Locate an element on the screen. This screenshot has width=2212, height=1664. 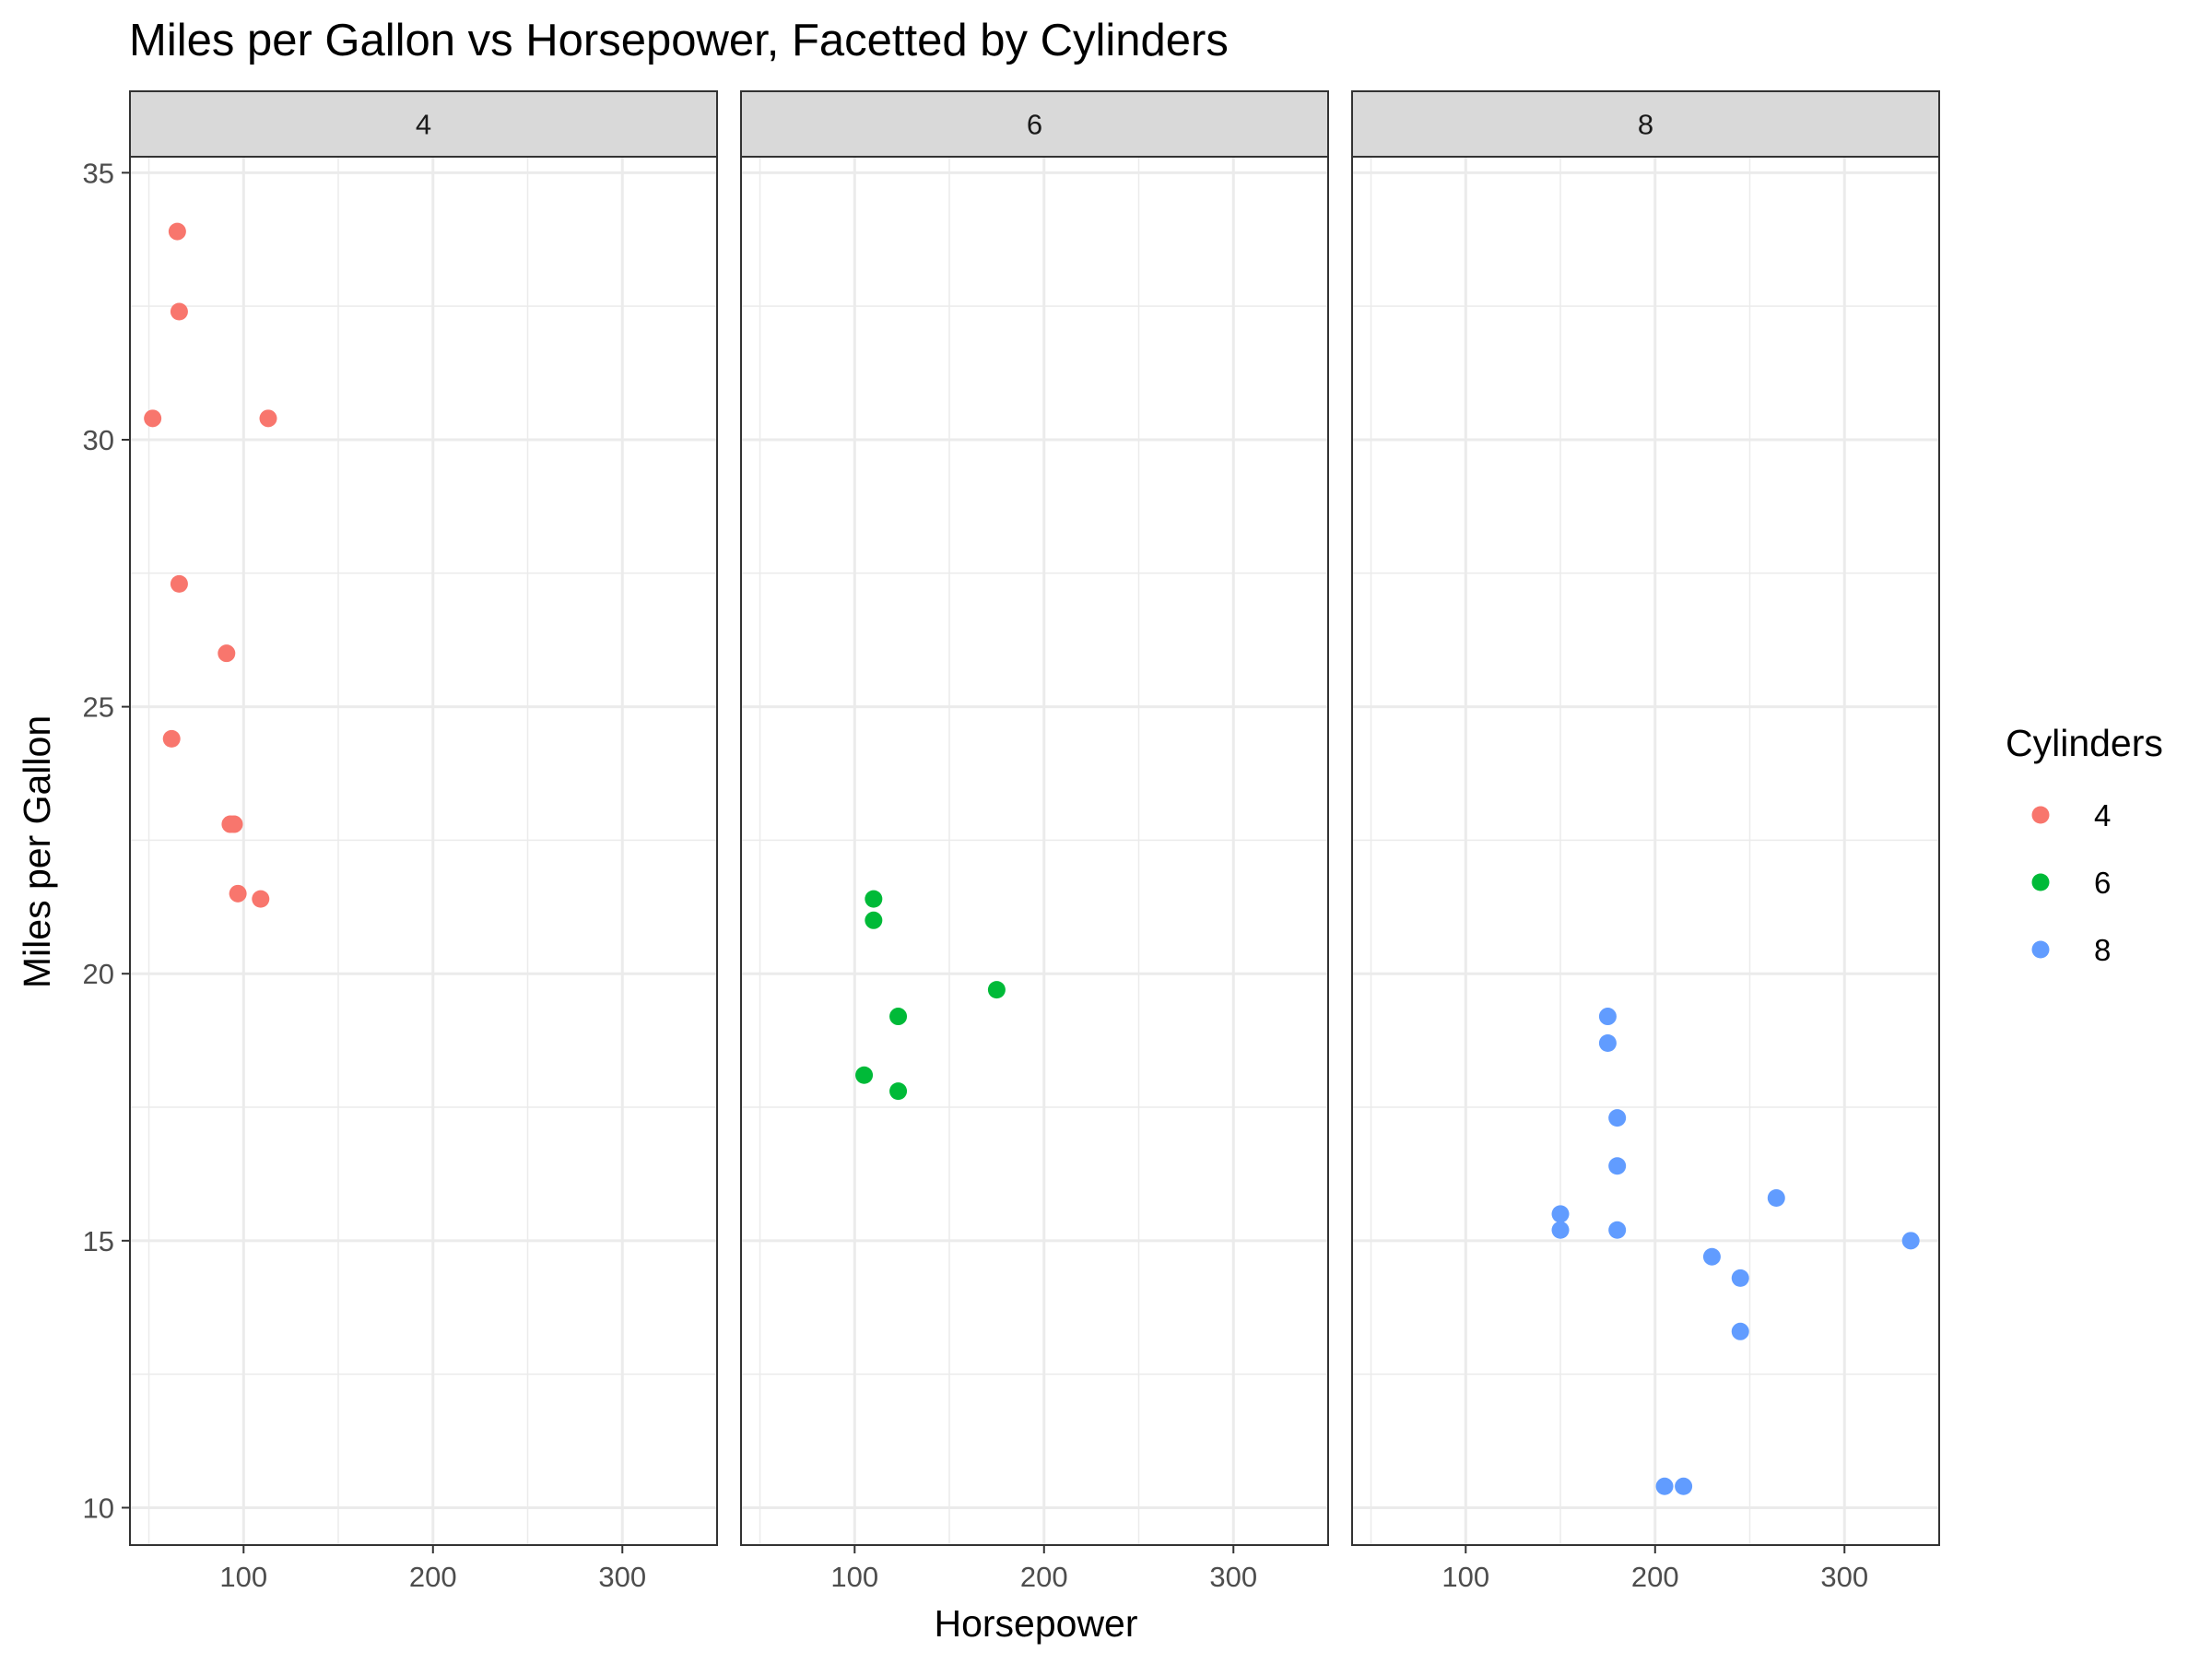
y-tick-label: 35 is located at coordinates (98, 173).